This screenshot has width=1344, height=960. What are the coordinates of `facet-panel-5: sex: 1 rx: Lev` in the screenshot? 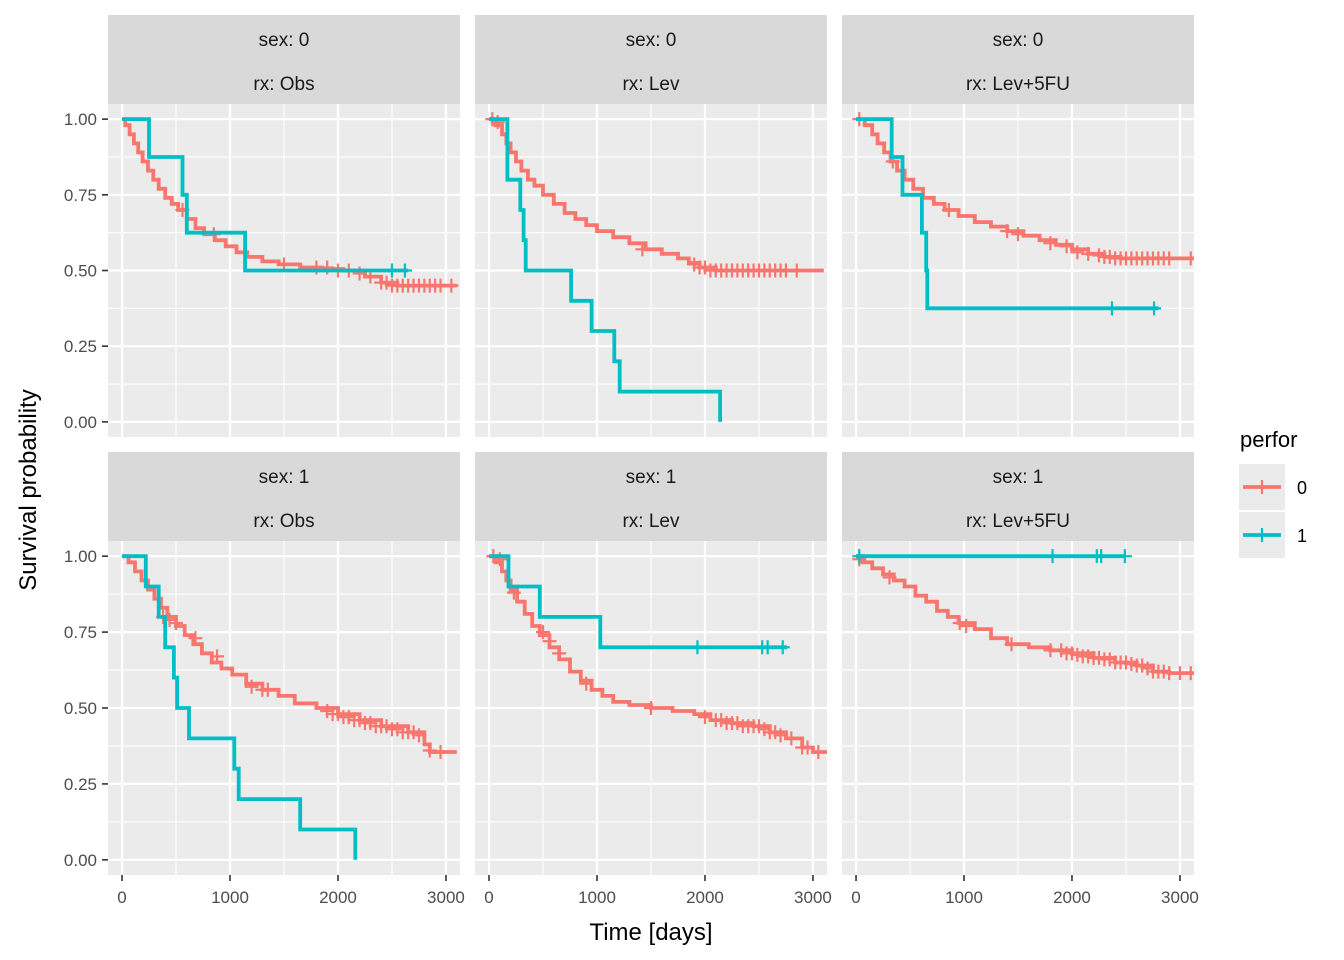 It's located at (651, 663).